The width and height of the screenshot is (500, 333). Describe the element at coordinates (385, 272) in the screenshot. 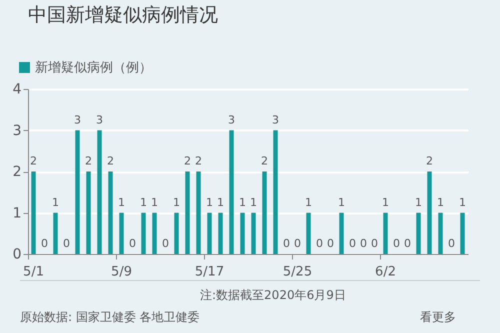

I see `x-tick-label: 6/2` at that location.